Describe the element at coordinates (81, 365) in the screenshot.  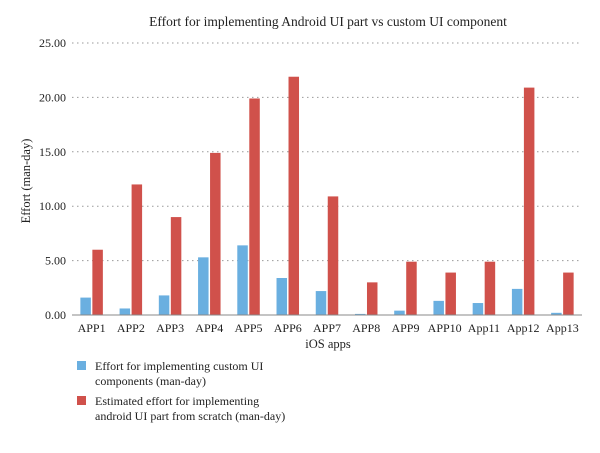
I see `legend-swatch-custom-ui` at that location.